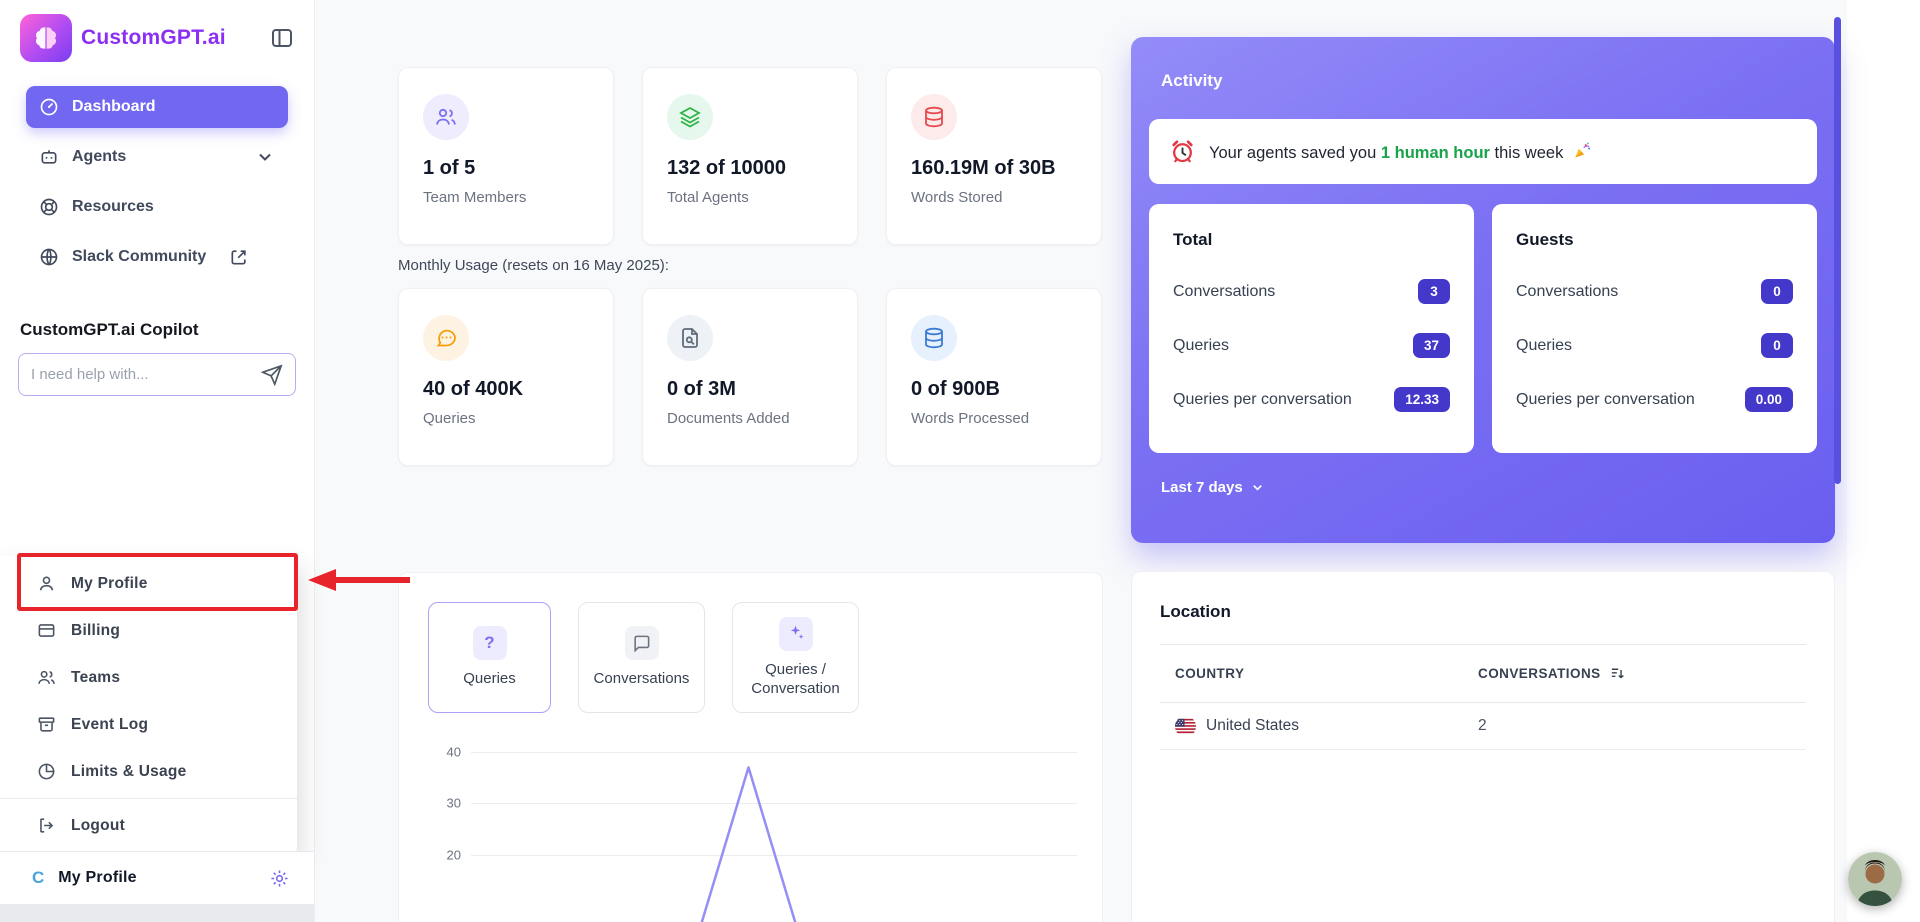 The image size is (1920, 922). I want to click on table-row: United States 2, so click(1483, 726).